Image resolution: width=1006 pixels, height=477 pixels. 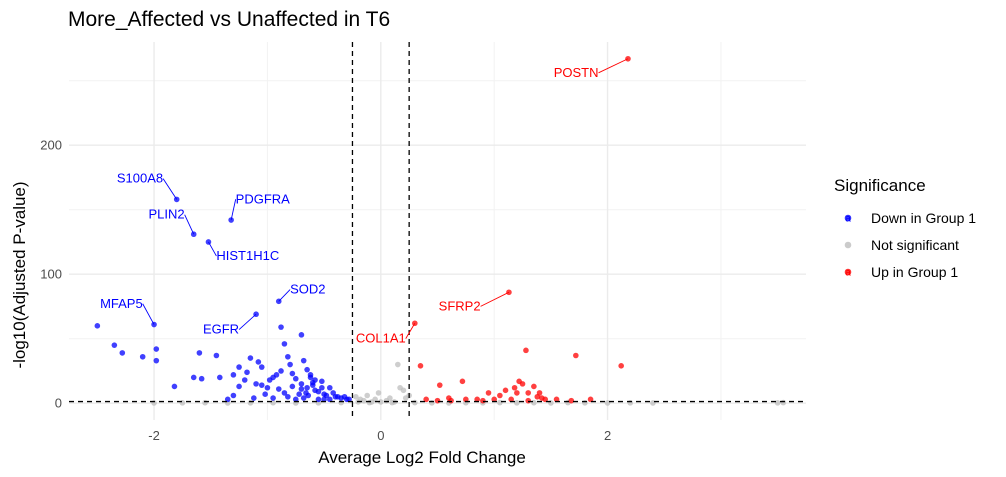 What do you see at coordinates (848, 245) in the screenshot?
I see `legend-key` at bounding box center [848, 245].